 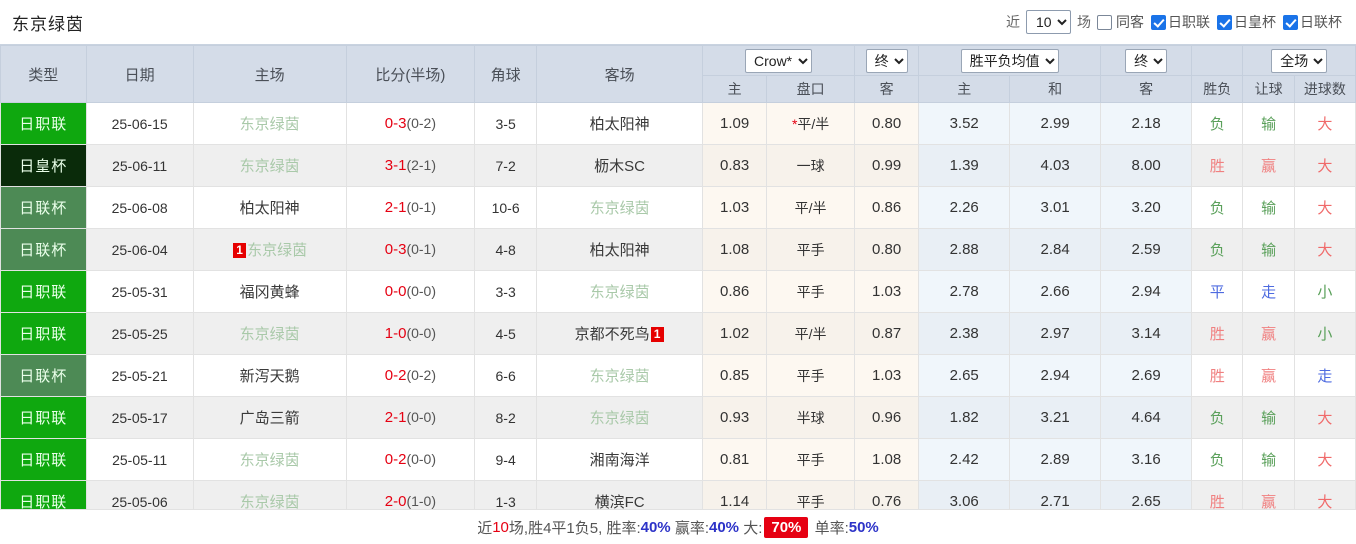 I want to click on odds-type-select: 胜平负均值, so click(x=1009, y=60).